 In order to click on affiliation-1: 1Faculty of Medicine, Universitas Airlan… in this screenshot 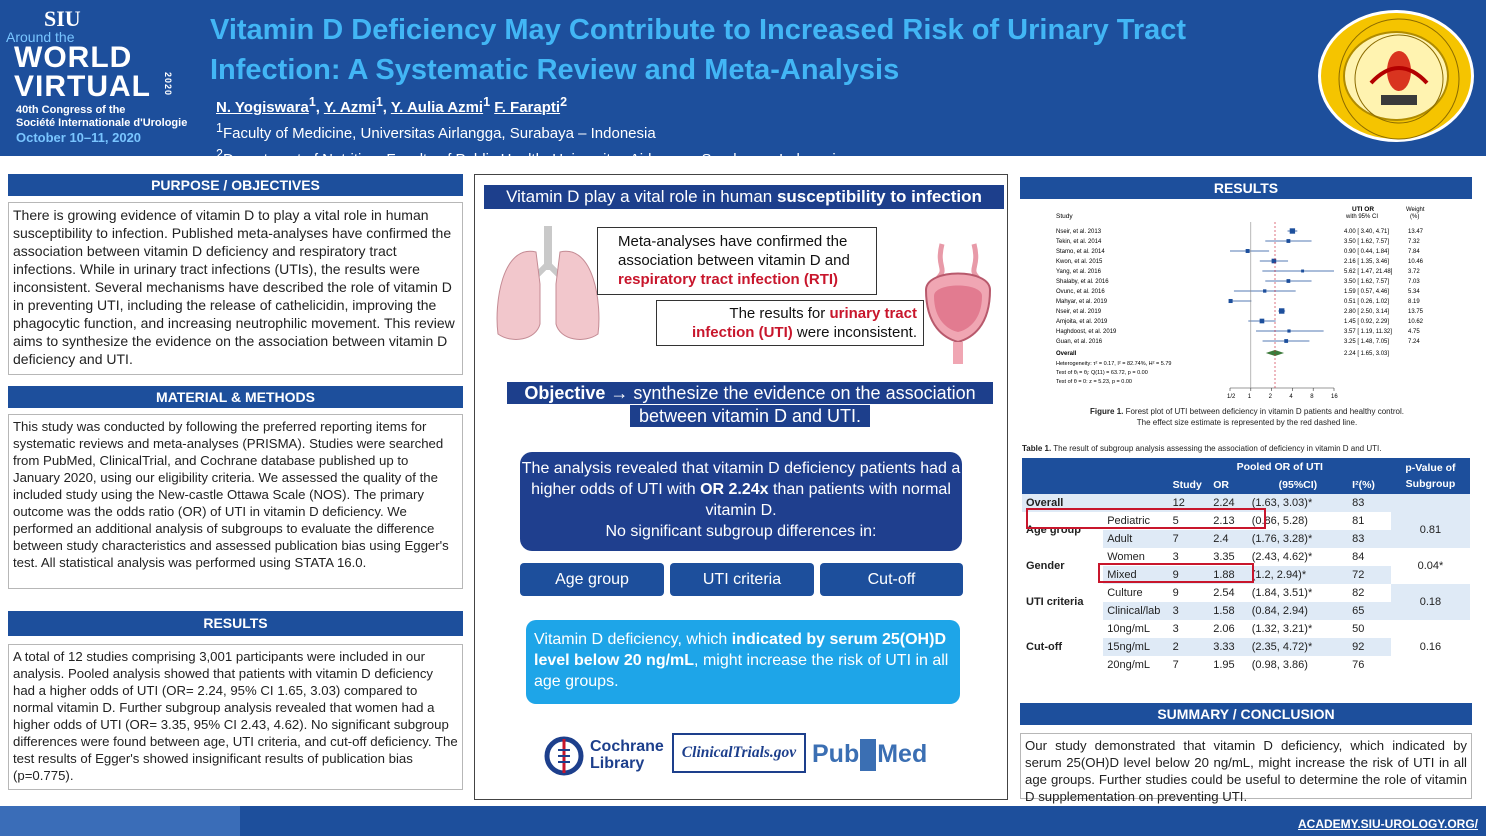, I will do `click(436, 131)`.